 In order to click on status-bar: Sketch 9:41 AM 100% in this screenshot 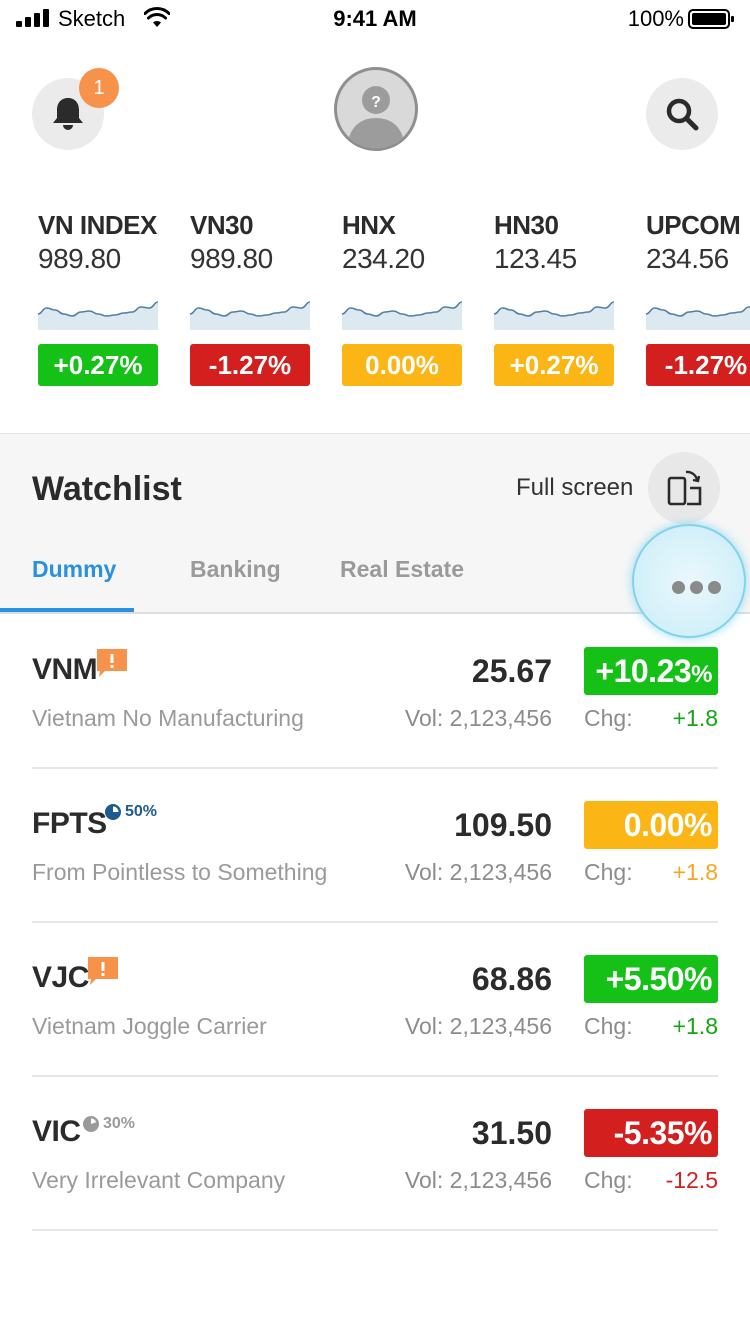, I will do `click(375, 20)`.